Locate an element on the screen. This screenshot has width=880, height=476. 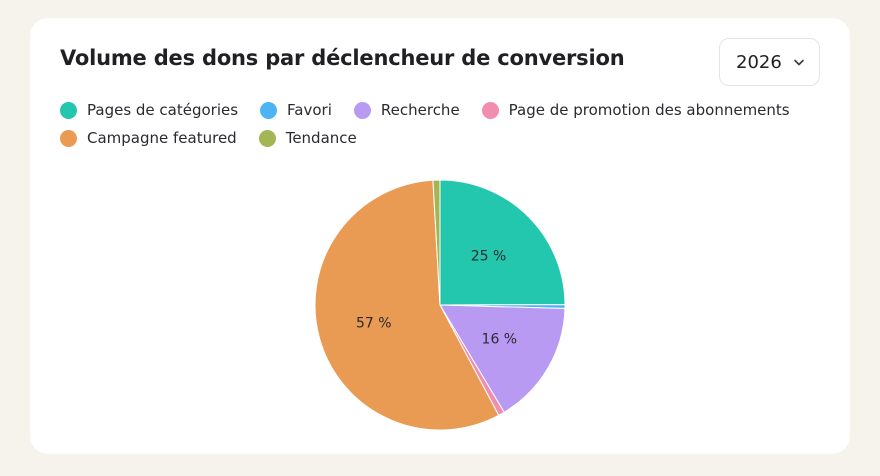
legend-label: Tendance is located at coordinates (321, 138).